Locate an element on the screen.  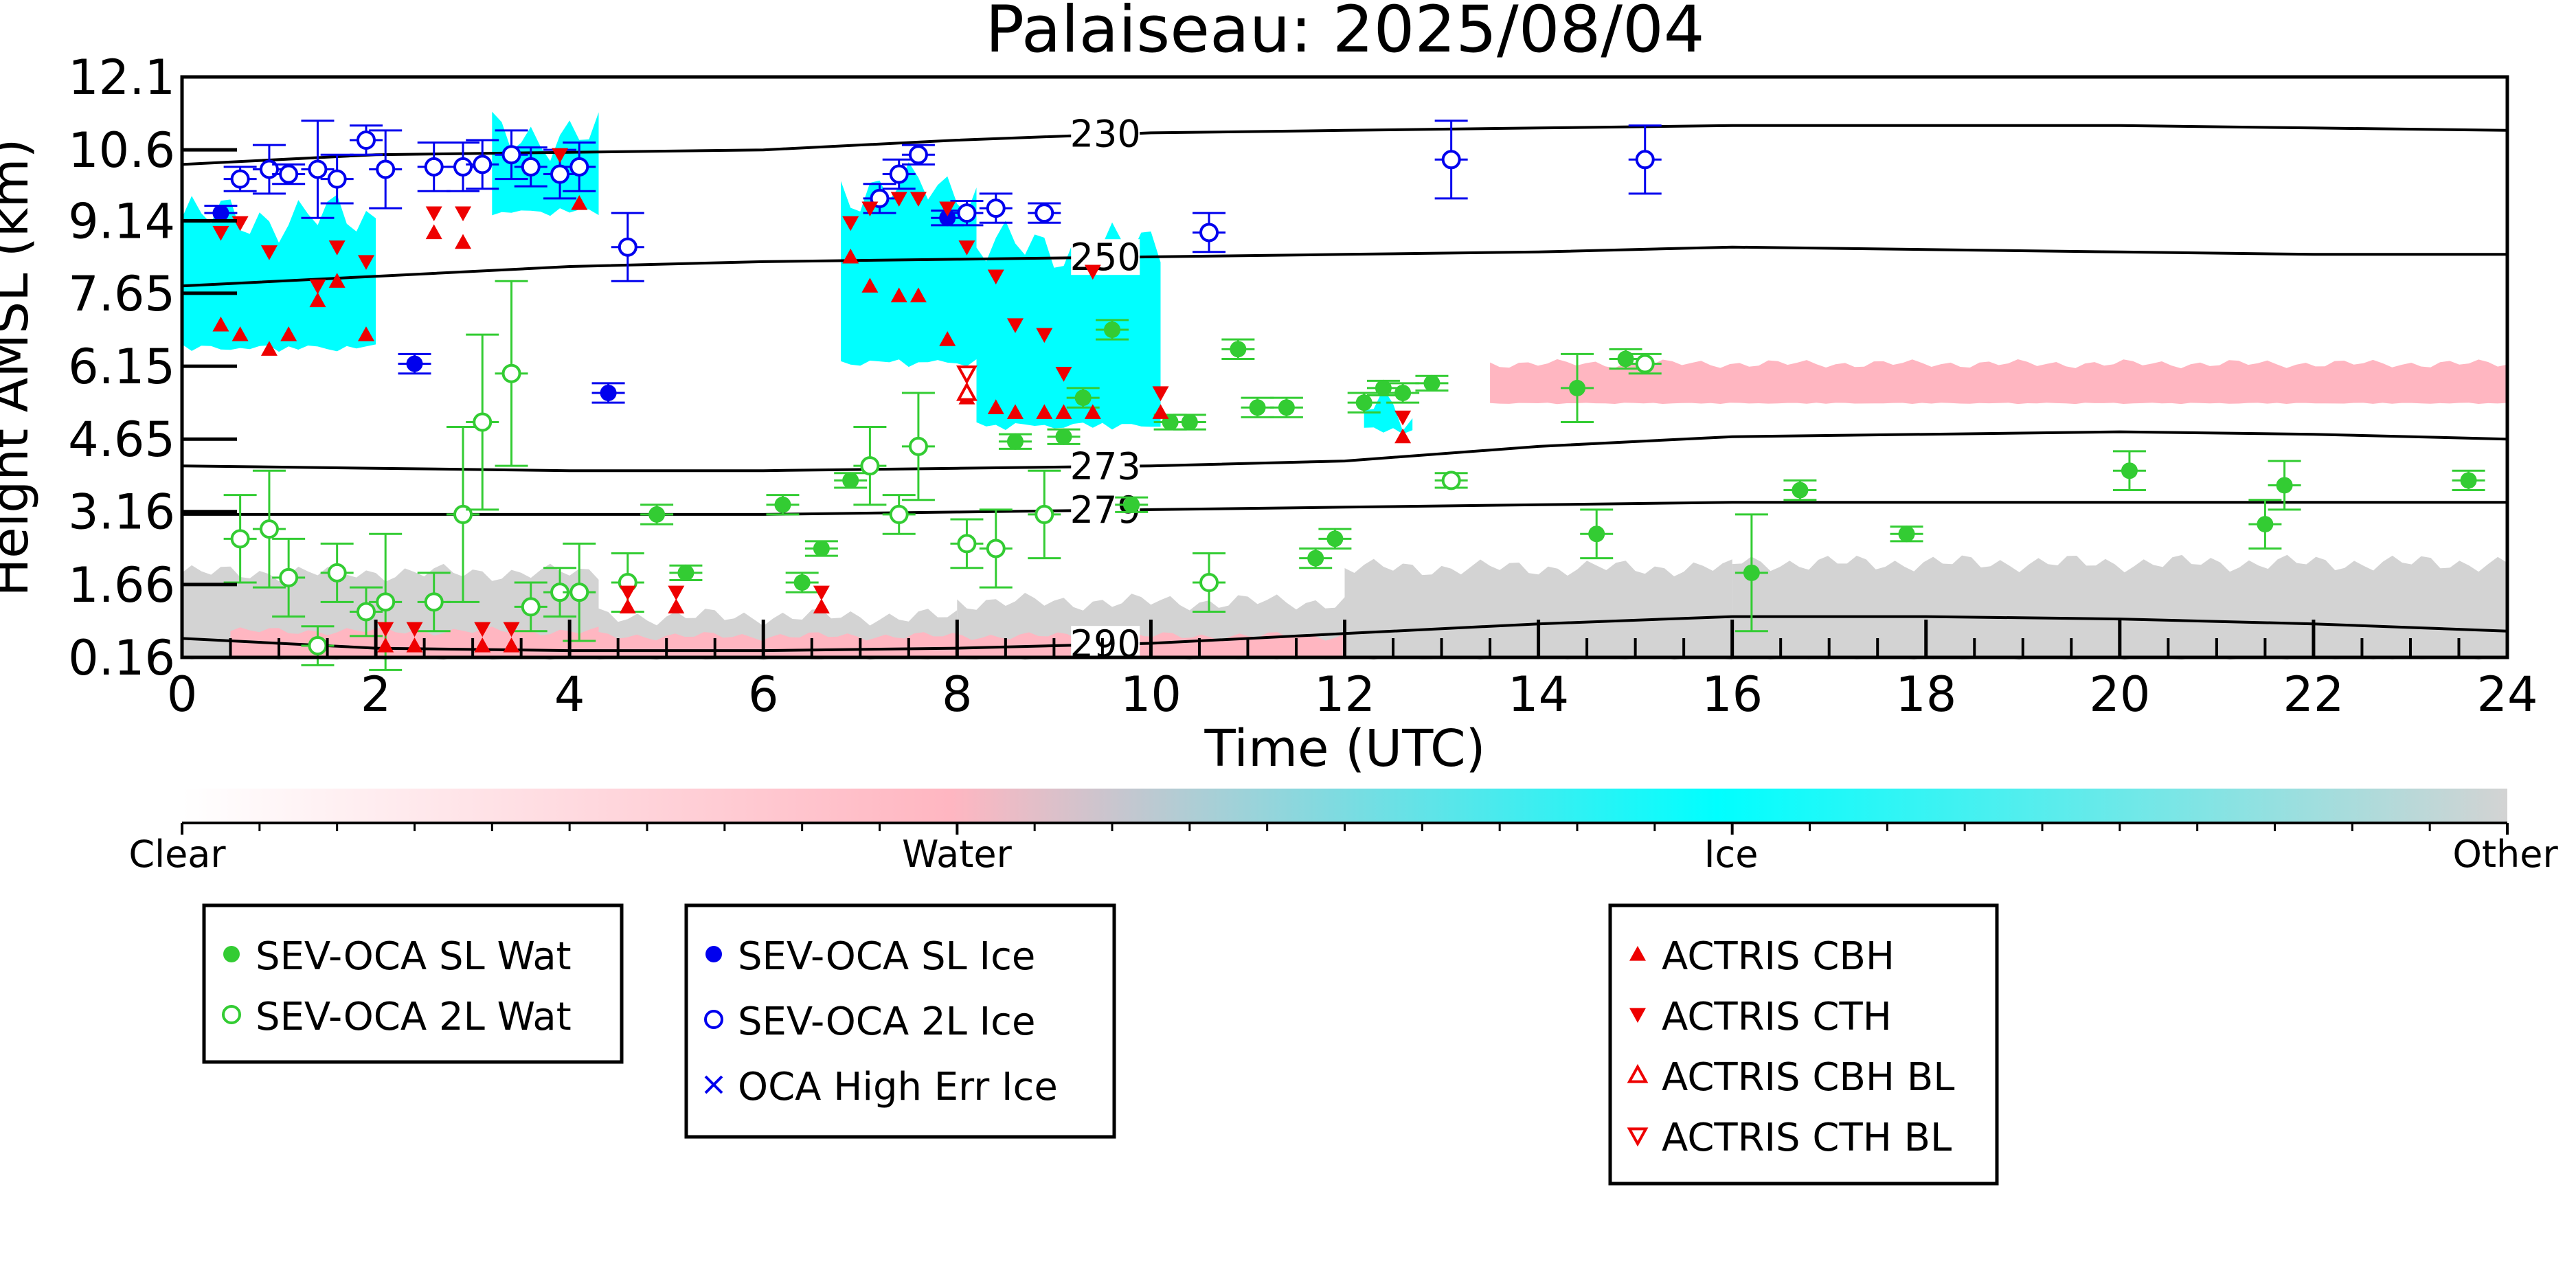
series-actris-cth-bl is located at coordinates (967, 375).